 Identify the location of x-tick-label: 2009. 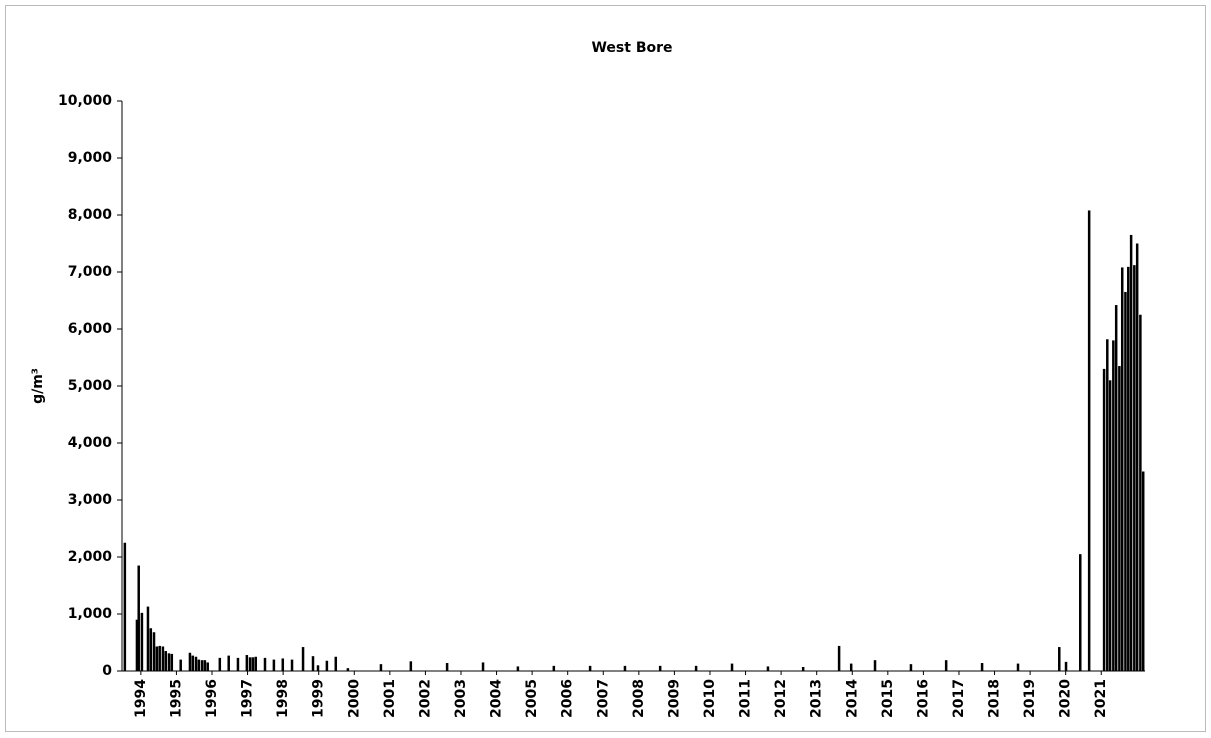
(674, 698).